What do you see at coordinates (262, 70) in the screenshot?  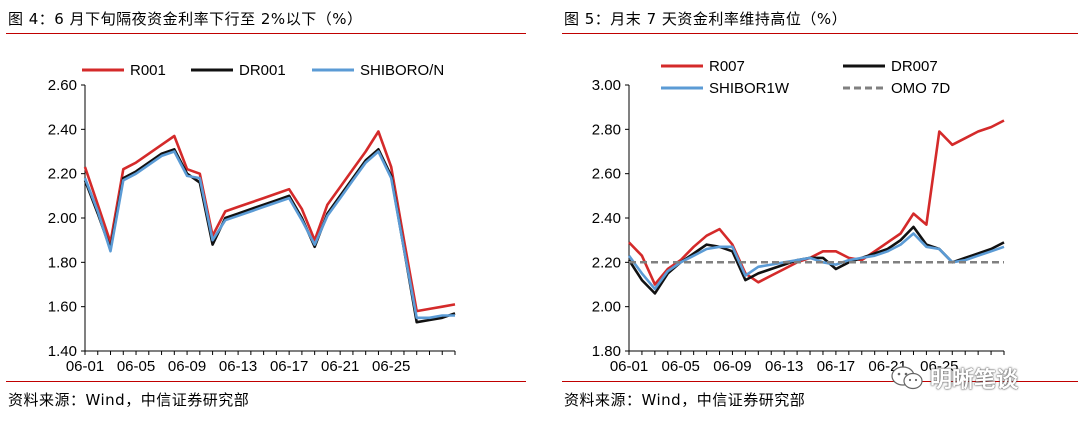 I see `left-legend-label: DR001` at bounding box center [262, 70].